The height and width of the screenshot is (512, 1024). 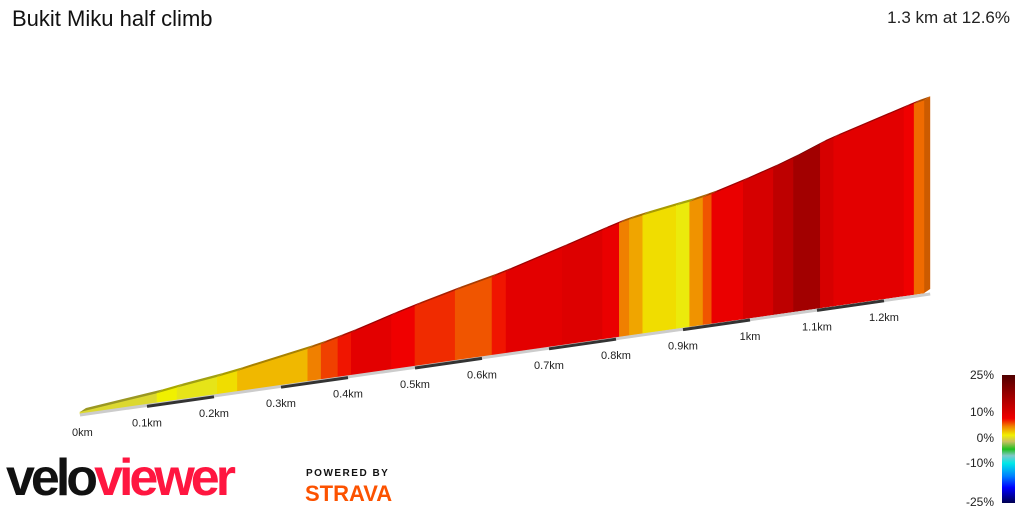 I want to click on climb-summary: 1.3 km at 12.6%, so click(x=948, y=17).